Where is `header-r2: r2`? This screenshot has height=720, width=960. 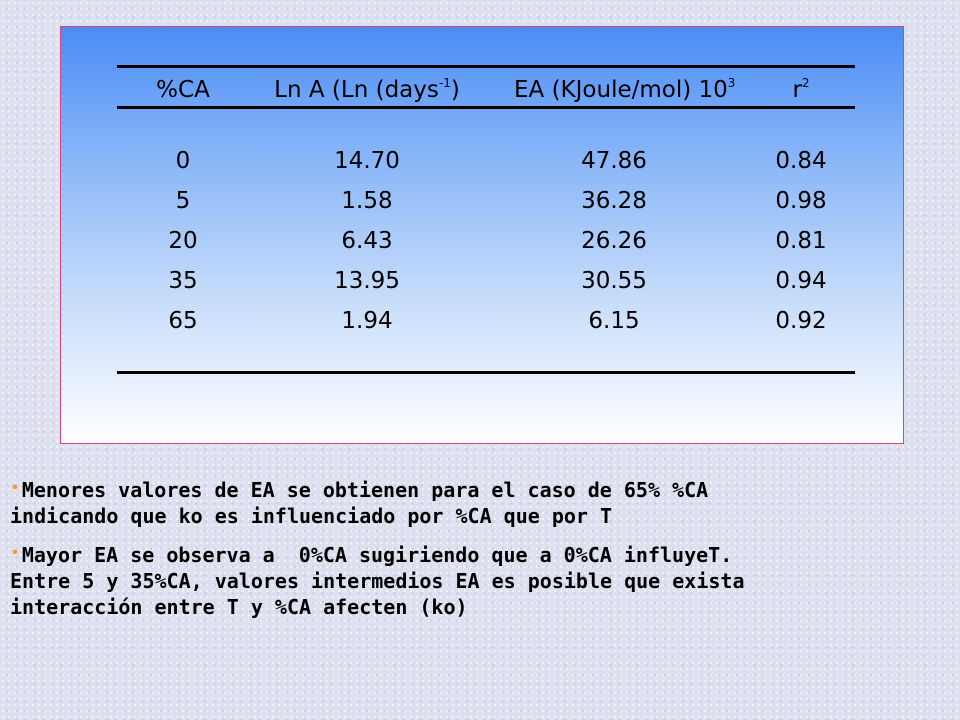 header-r2: r2 is located at coordinates (801, 90).